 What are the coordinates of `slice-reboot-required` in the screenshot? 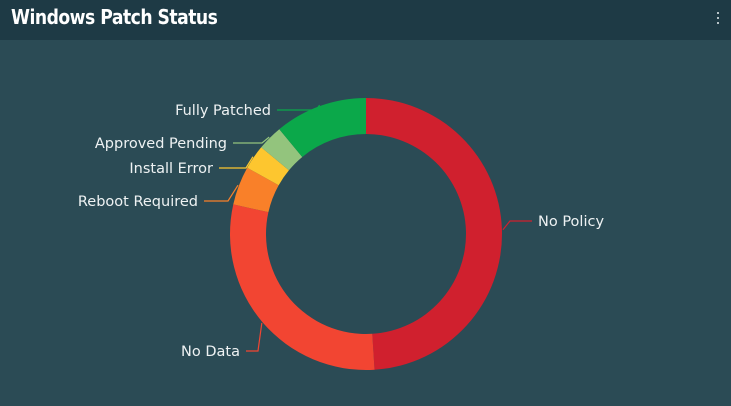 It's located at (256, 190).